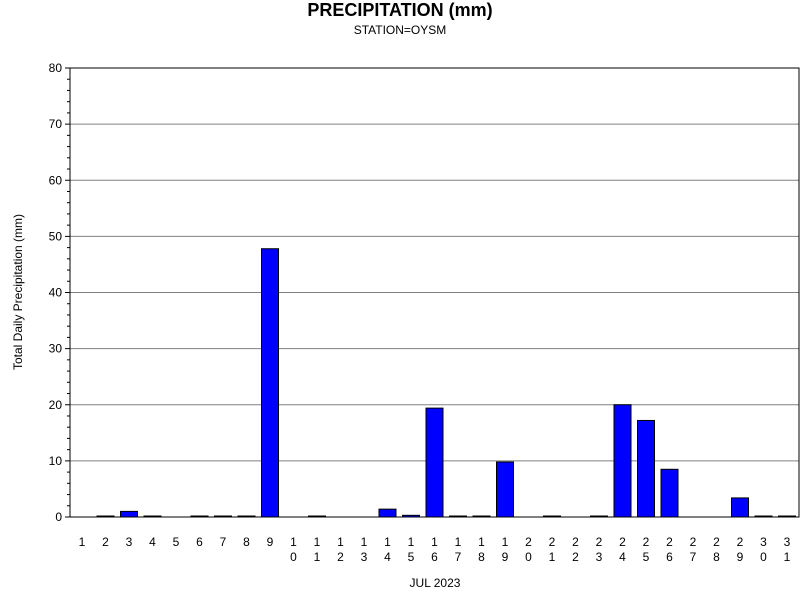 This screenshot has height=600, width=800. Describe the element at coordinates (56, 461) in the screenshot. I see `y-tick-label: 10` at that location.